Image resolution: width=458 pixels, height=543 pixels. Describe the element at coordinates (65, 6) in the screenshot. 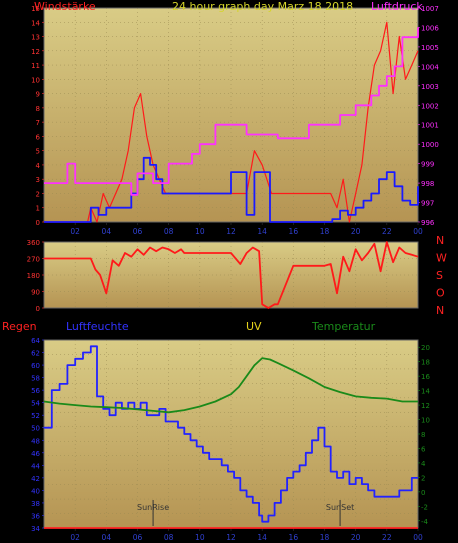

I see `wind-left-label: Windstärke` at that location.